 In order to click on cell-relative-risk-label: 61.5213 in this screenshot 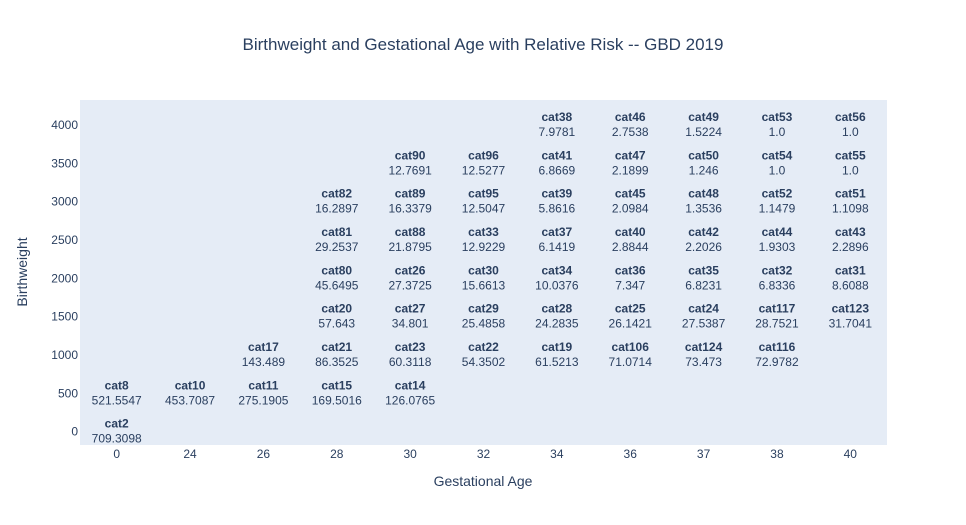, I will do `click(557, 362)`.